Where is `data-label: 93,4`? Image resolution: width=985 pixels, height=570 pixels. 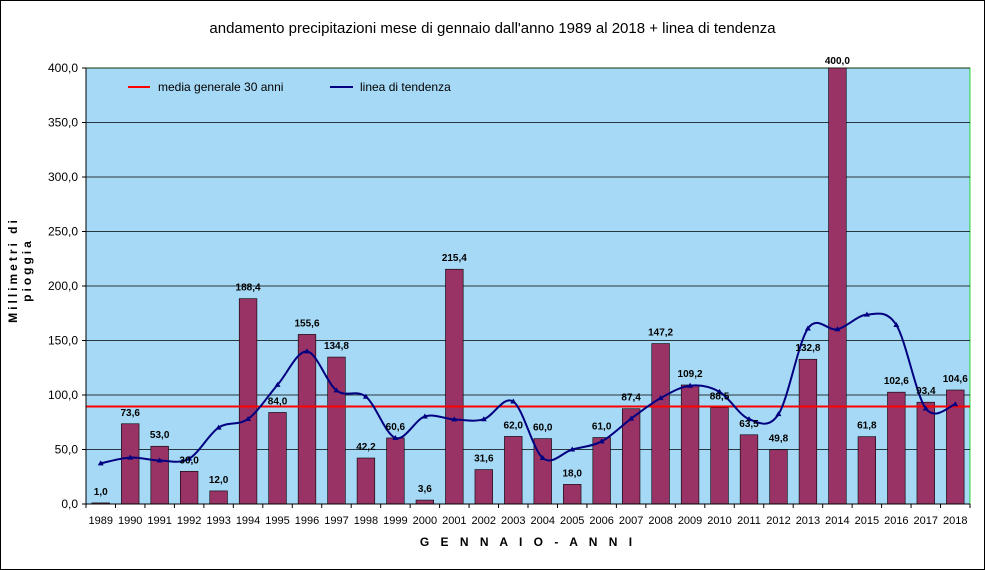 data-label: 93,4 is located at coordinates (926, 391).